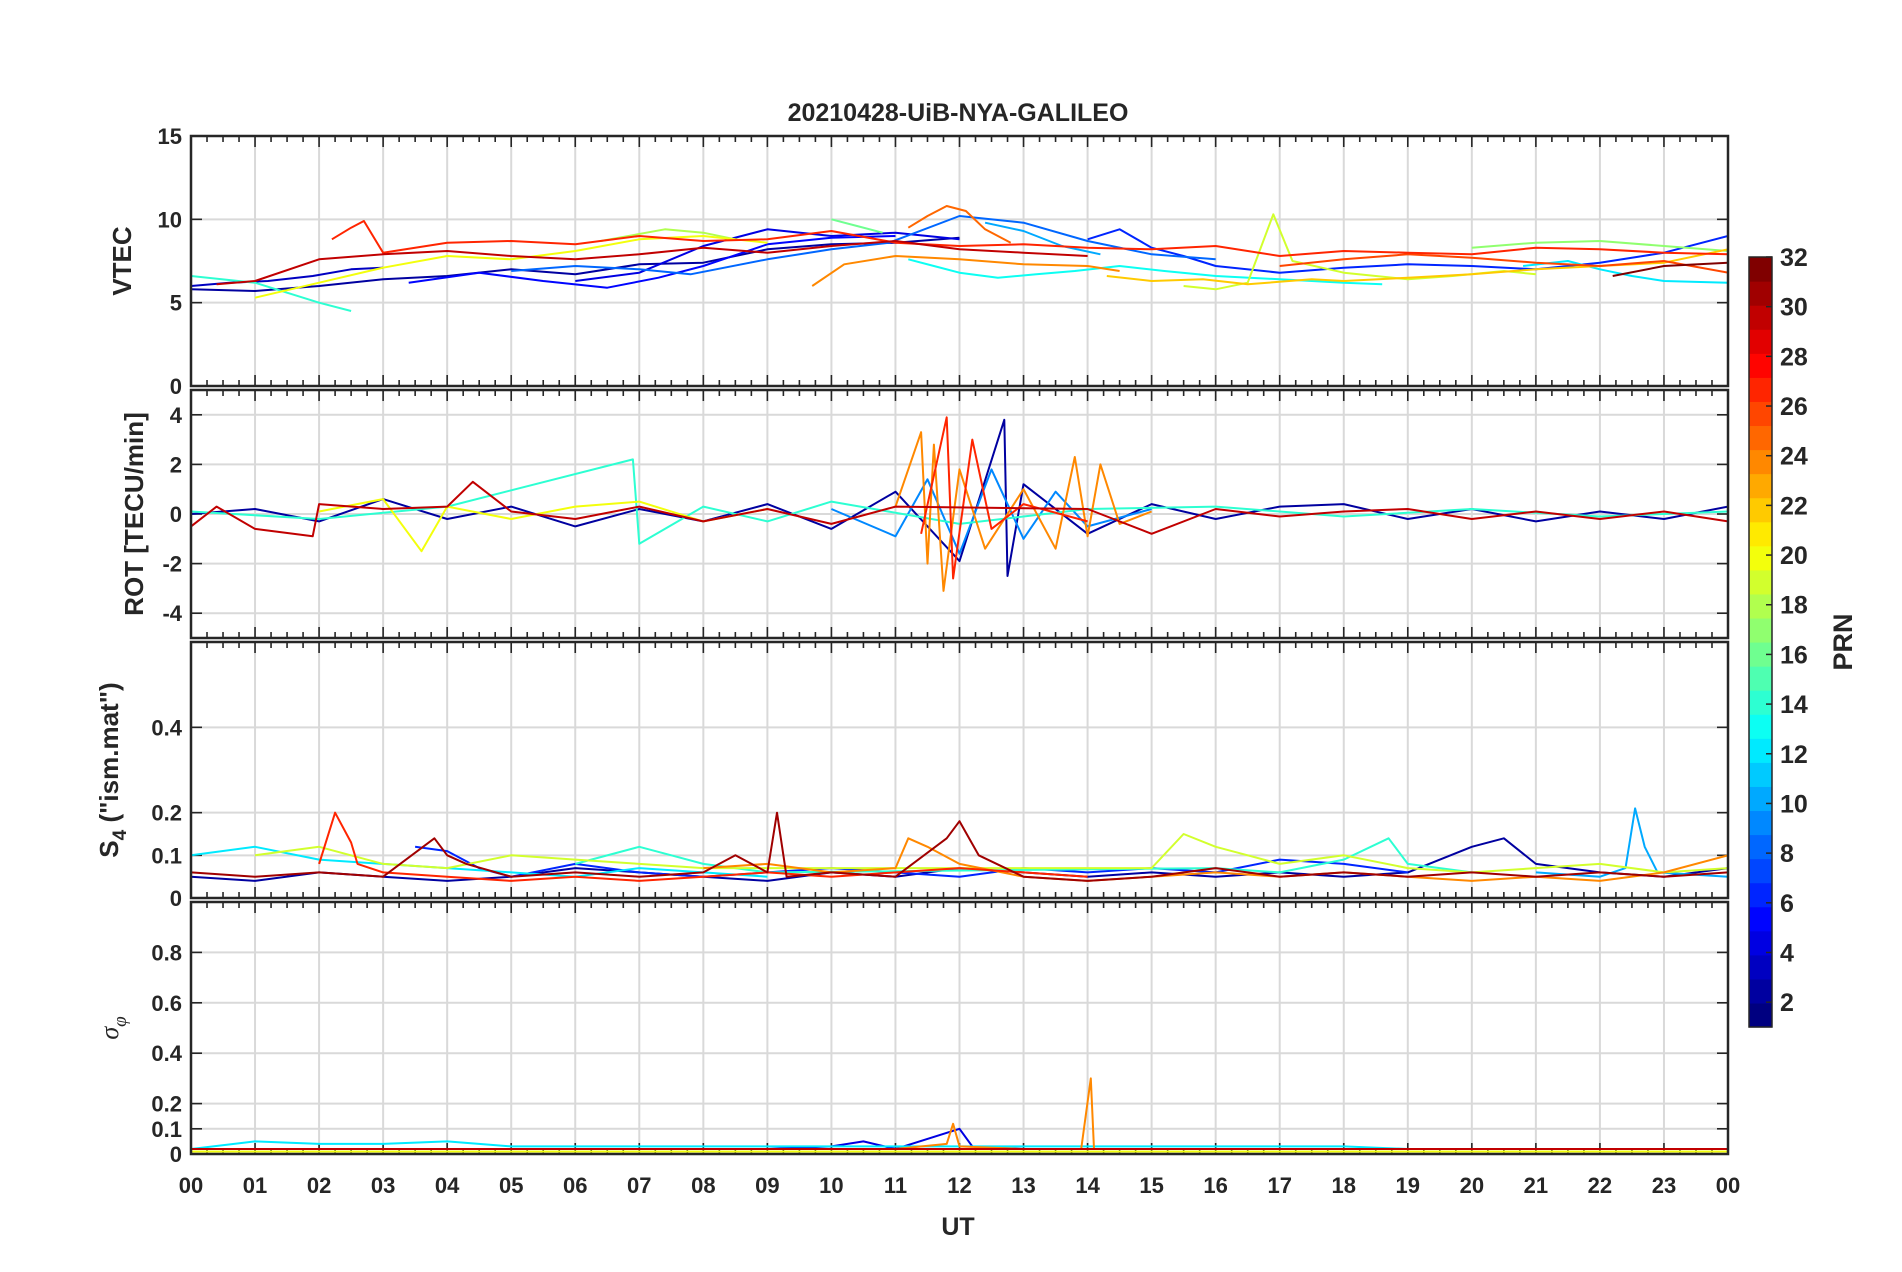  I want to click on y-tick-label: 0.1, so click(166, 855).